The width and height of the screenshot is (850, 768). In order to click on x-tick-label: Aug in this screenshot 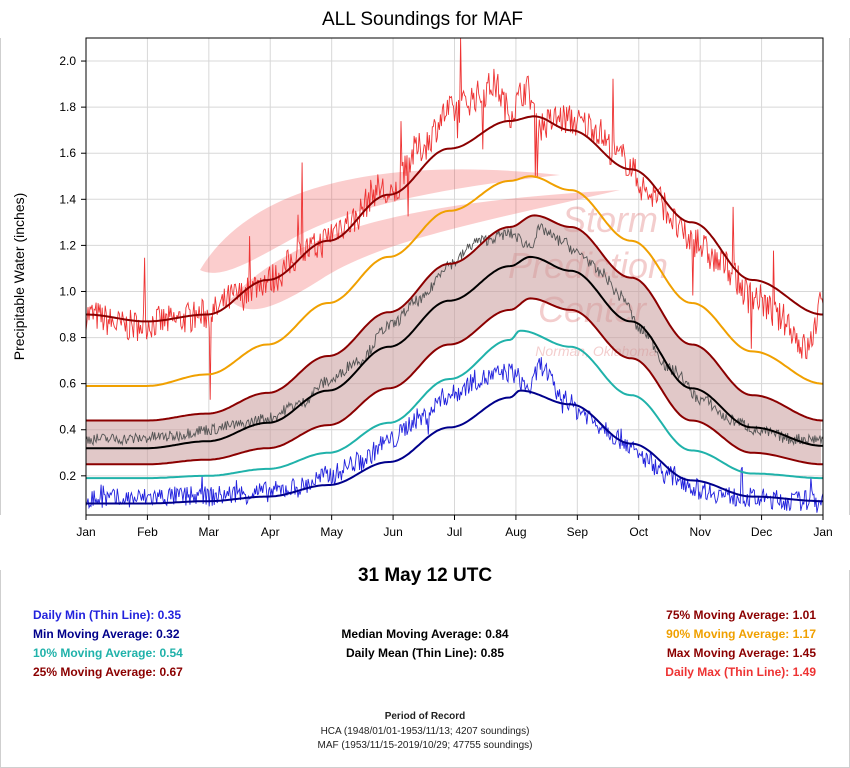, I will do `click(515, 532)`.